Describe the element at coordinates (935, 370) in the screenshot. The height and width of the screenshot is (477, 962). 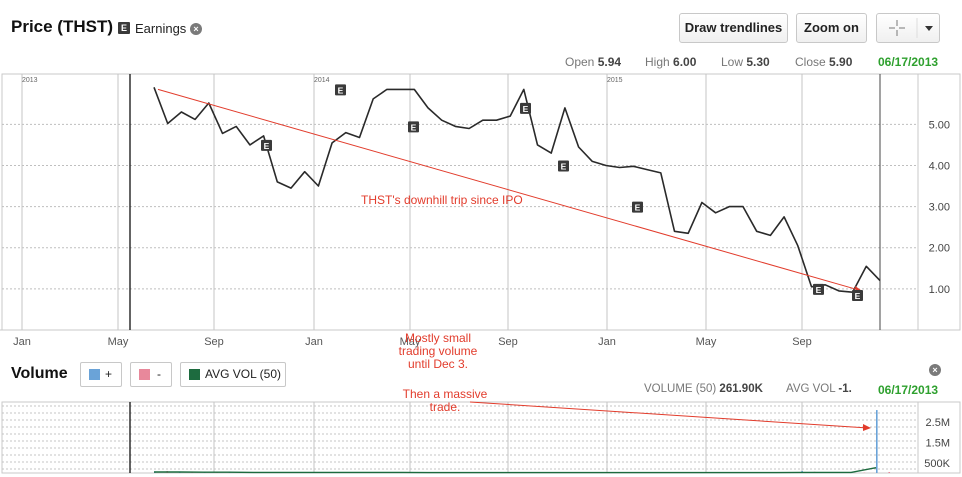
I see `remove-volume-icon: ×` at that location.